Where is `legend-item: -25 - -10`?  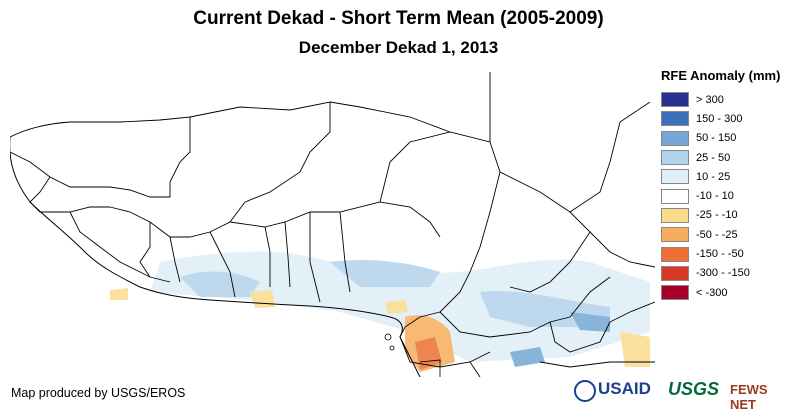
legend-item: -25 - -10 is located at coordinates (729, 215).